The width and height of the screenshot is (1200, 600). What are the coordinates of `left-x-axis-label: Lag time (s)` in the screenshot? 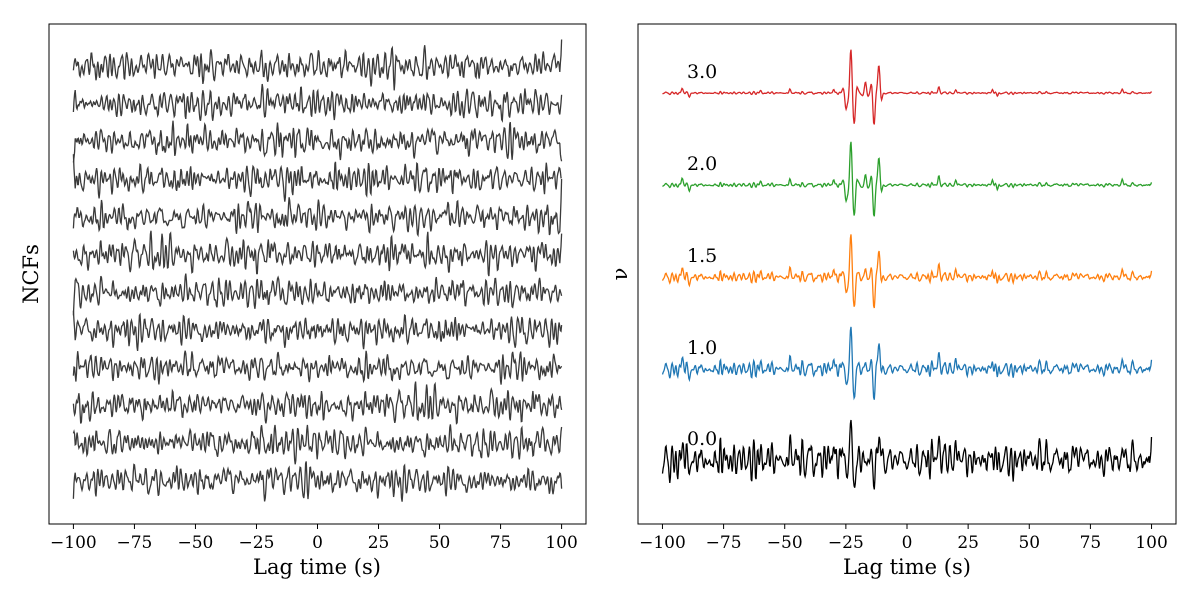 It's located at (317, 567).